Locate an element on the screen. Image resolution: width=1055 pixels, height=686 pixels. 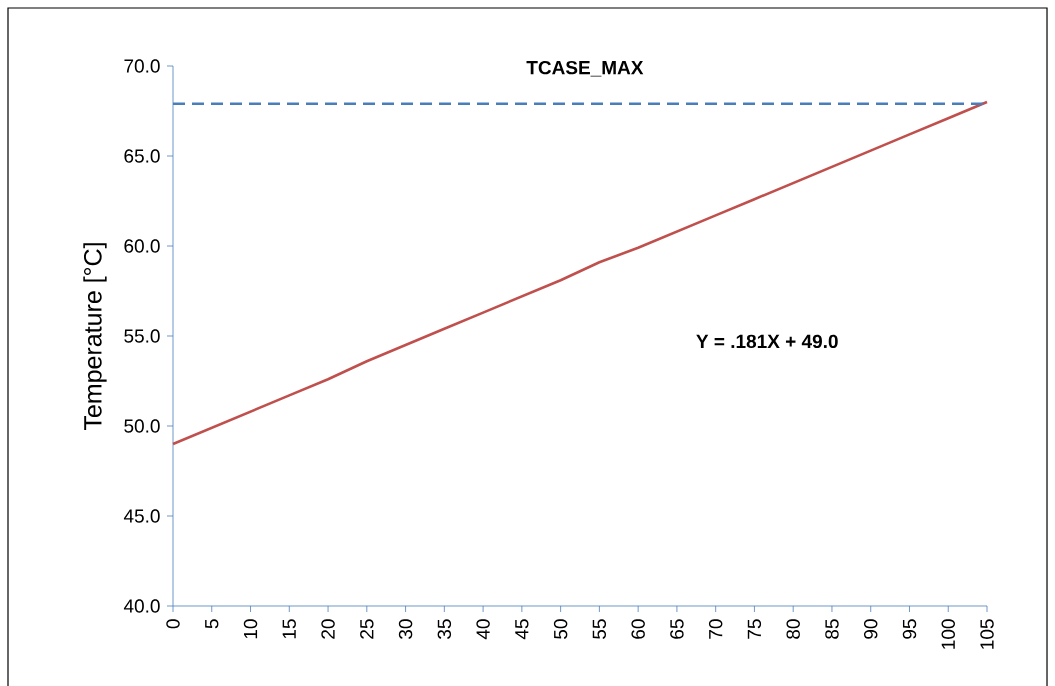
y-tick-label: 60.0 is located at coordinates (142, 246).